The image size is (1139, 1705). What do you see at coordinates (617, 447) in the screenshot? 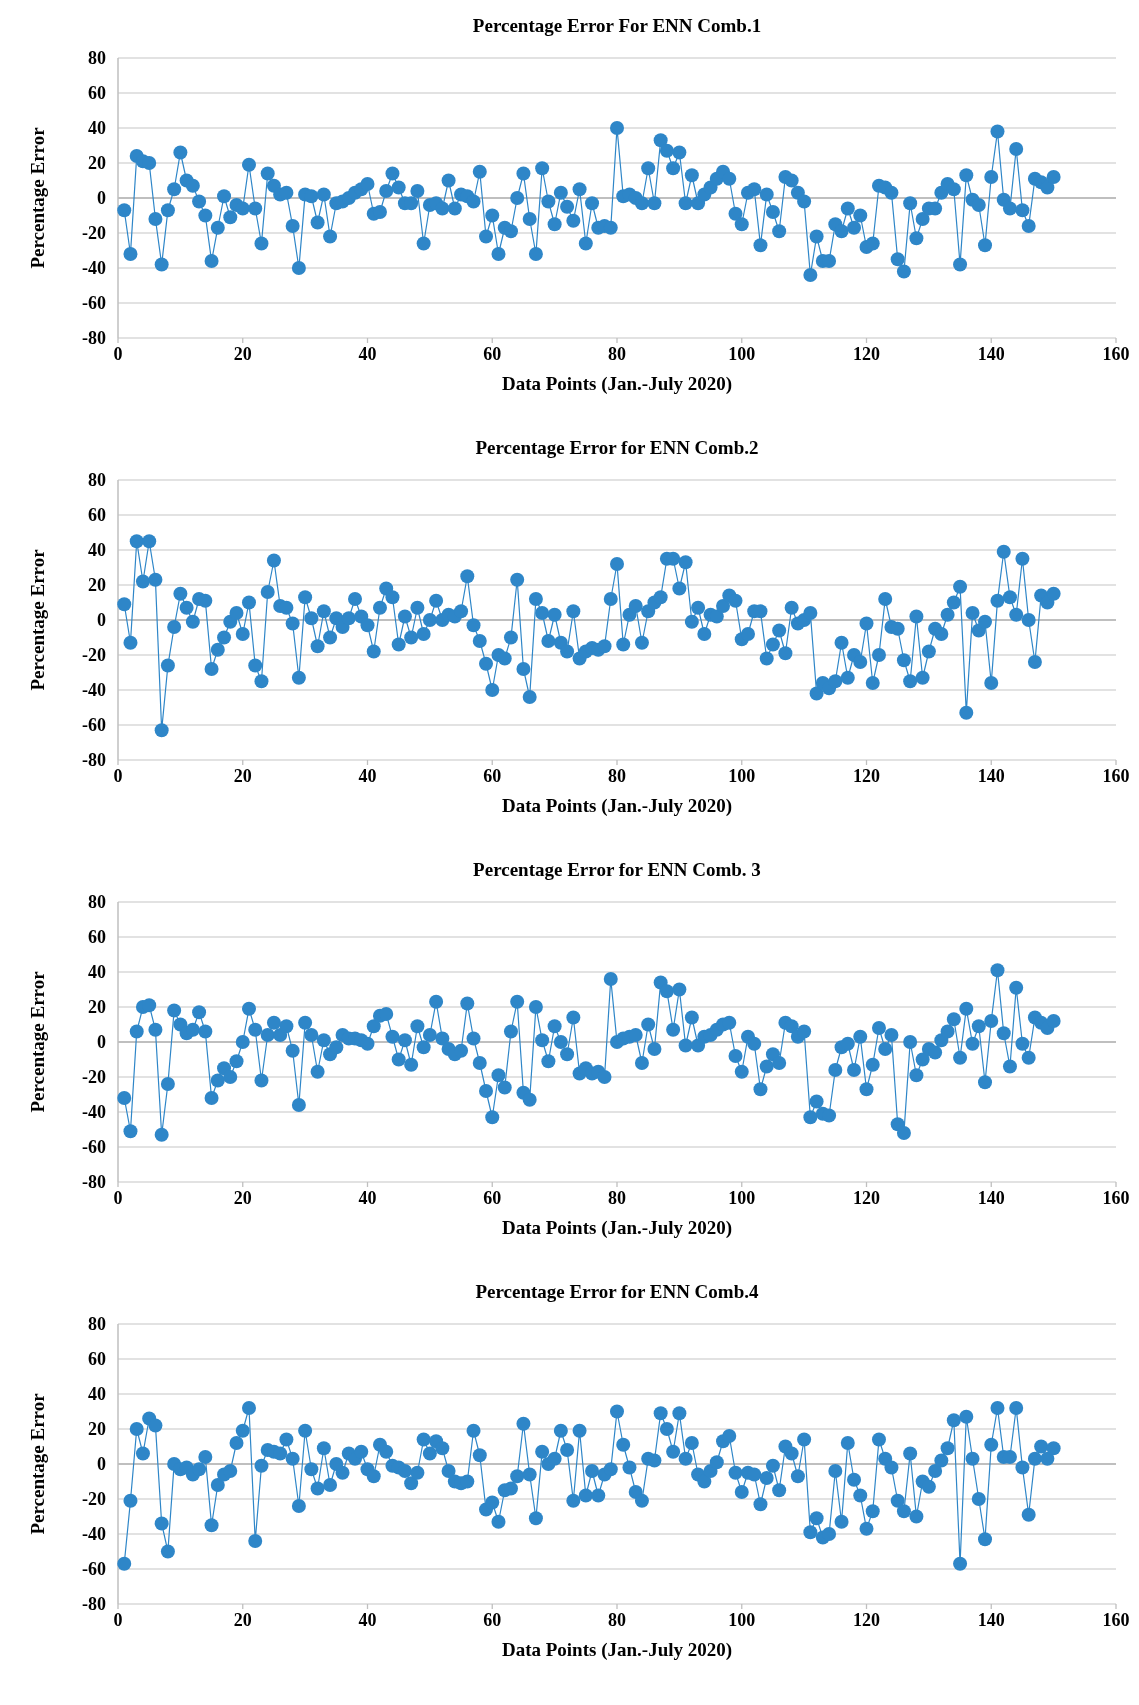
I see `chart-title: Percentage Error for ENN Comb.2` at bounding box center [617, 447].